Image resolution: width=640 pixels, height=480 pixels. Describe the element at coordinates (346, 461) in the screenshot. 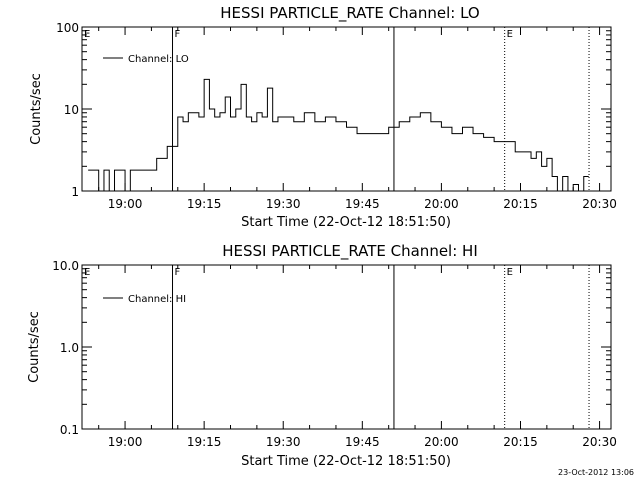

I see `hi-x-axis-label: Start Time (22-Oct-12 18:51:50)` at that location.